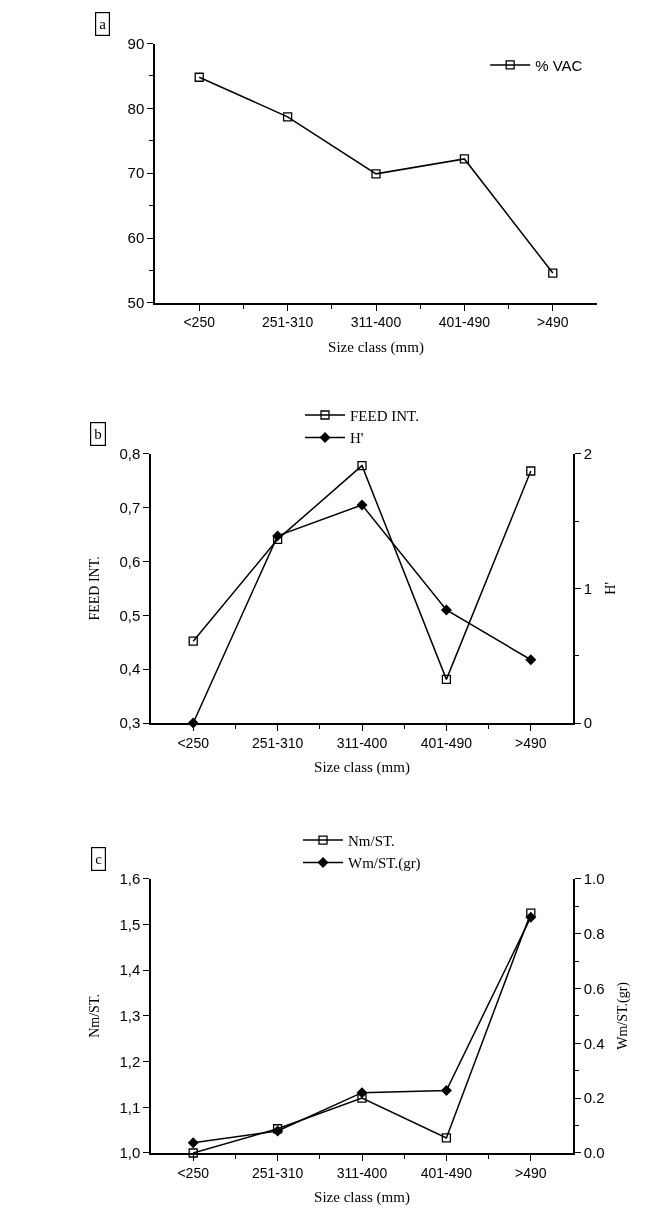 The image size is (647, 1231). What do you see at coordinates (594, 1153) in the screenshot?
I see `y2-tick-label: 0.0` at bounding box center [594, 1153].